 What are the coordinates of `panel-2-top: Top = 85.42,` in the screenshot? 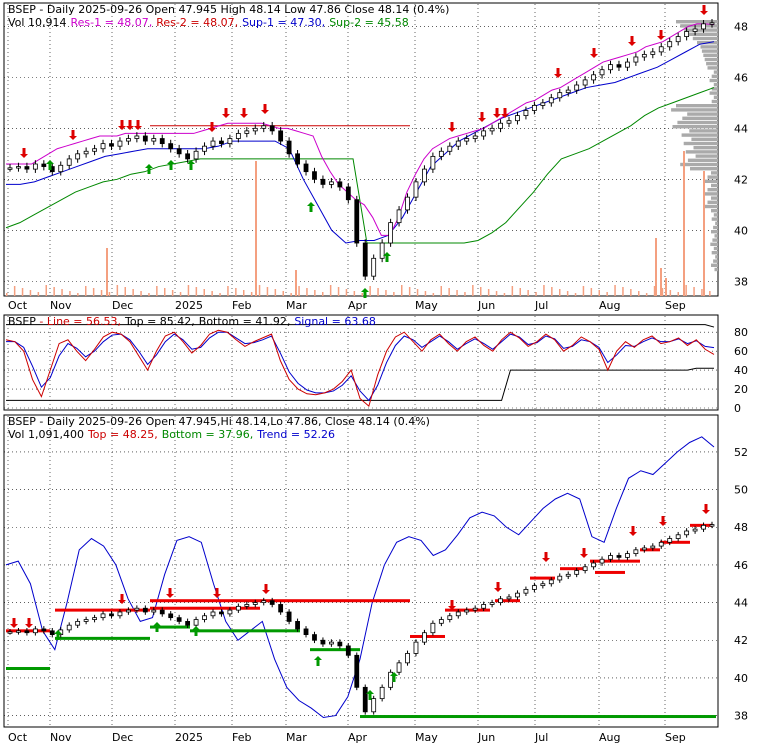 It's located at (159, 321).